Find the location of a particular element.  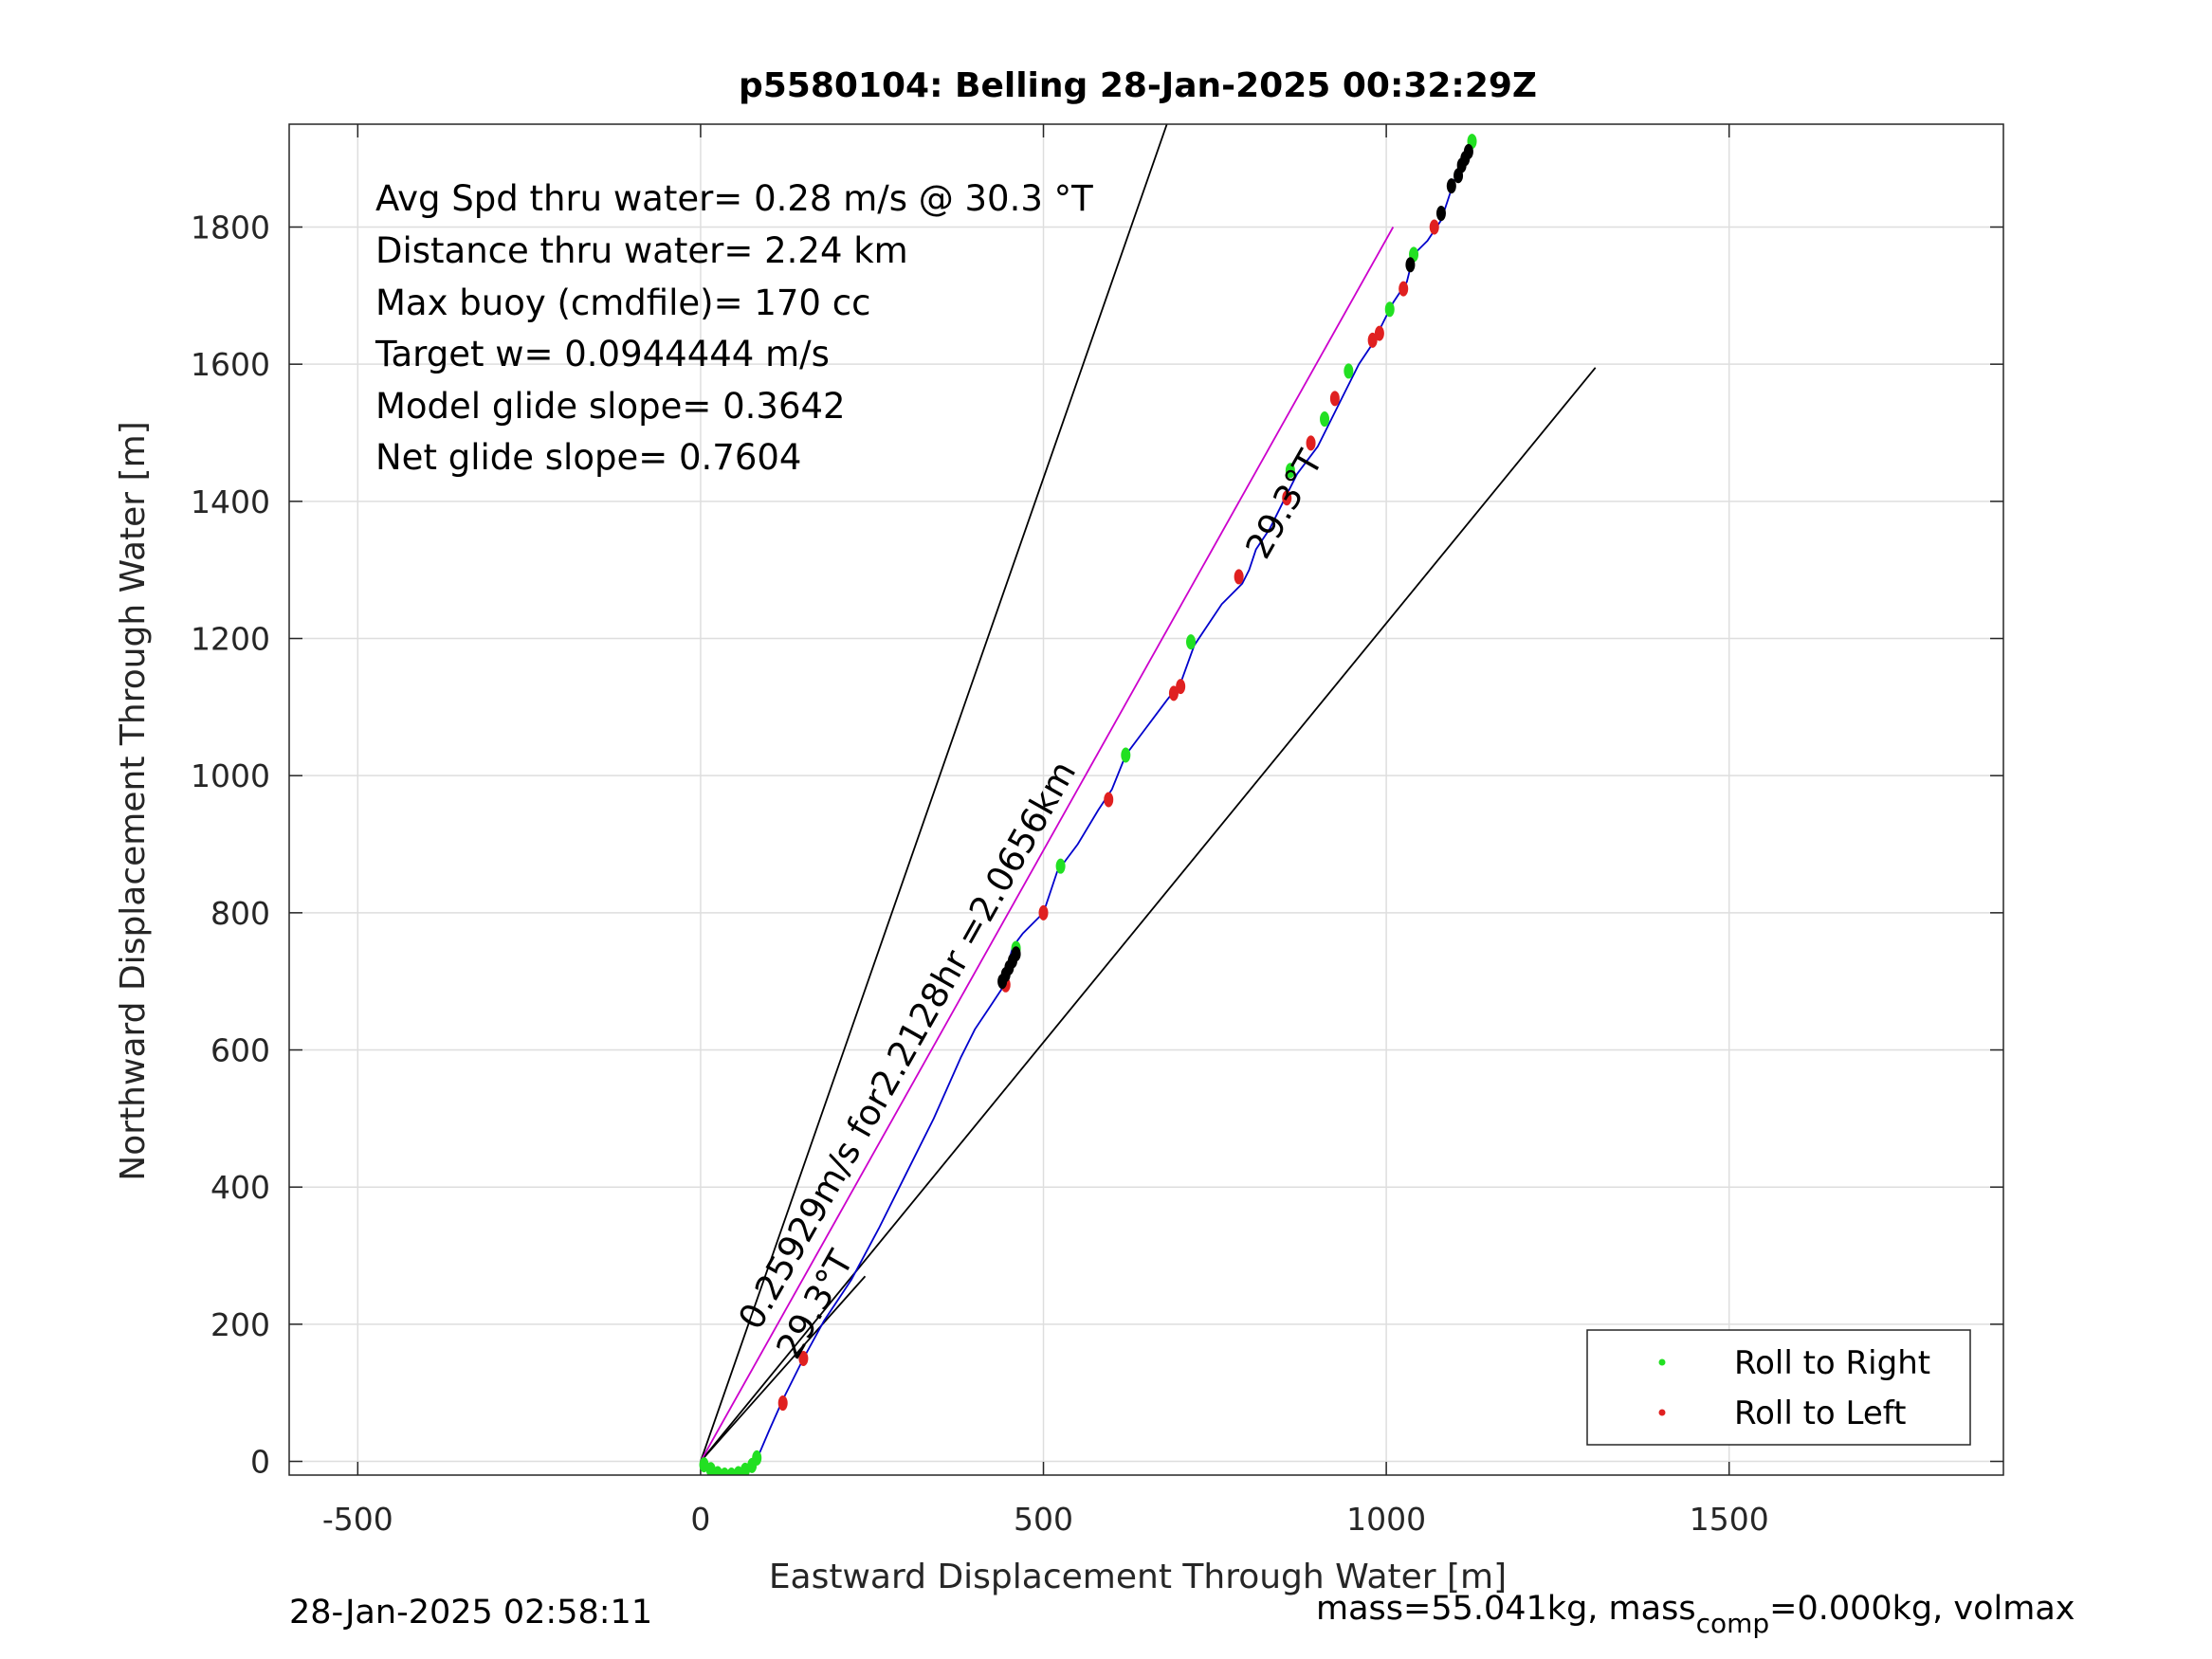

stat-max-buoy: Max buoy (cmdfile)= 170 cc is located at coordinates (622, 303).